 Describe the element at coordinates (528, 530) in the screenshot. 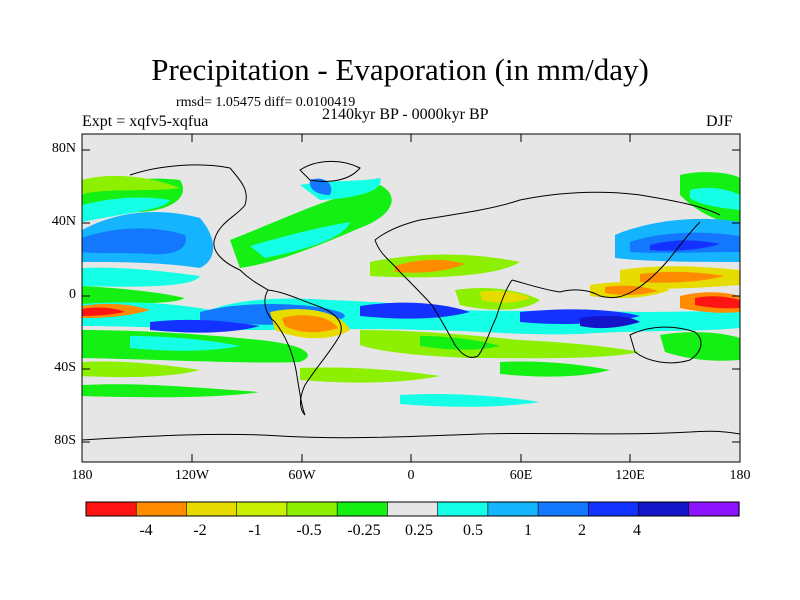

I see `colorbar-label: 1` at that location.